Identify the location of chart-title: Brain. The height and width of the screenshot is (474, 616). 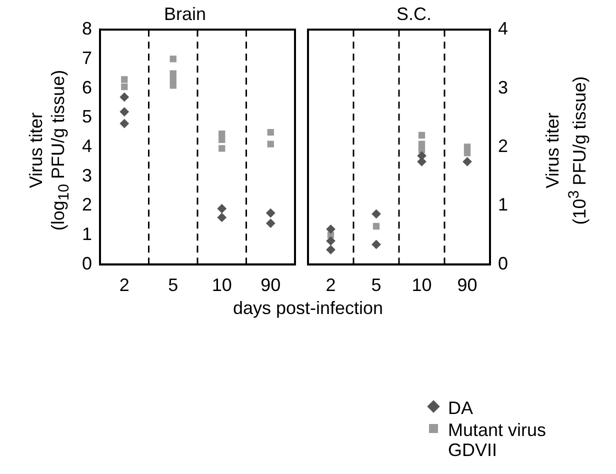
(185, 14).